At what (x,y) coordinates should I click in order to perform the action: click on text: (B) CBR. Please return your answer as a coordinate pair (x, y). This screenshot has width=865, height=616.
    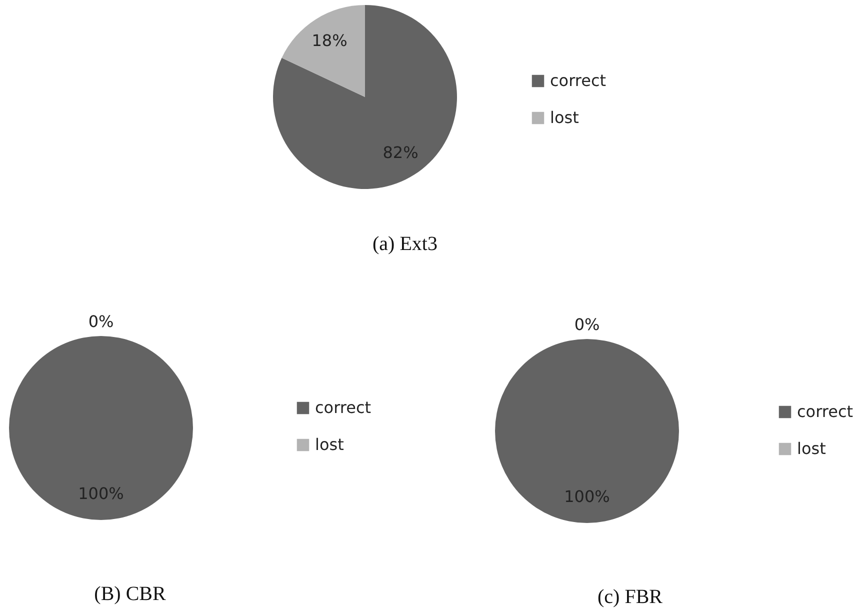
    Looking at the image, I should click on (130, 594).